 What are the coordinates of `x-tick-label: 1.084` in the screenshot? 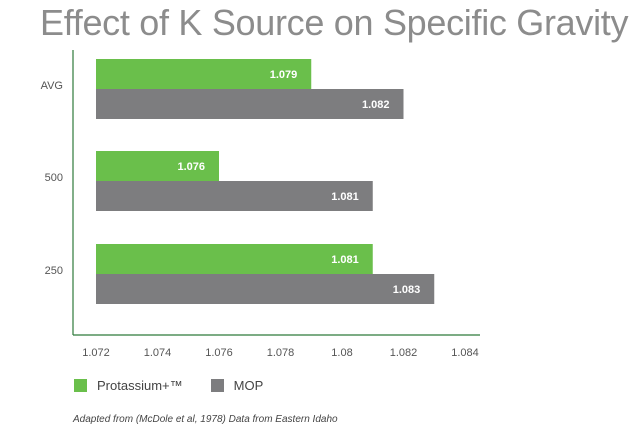 It's located at (465, 353).